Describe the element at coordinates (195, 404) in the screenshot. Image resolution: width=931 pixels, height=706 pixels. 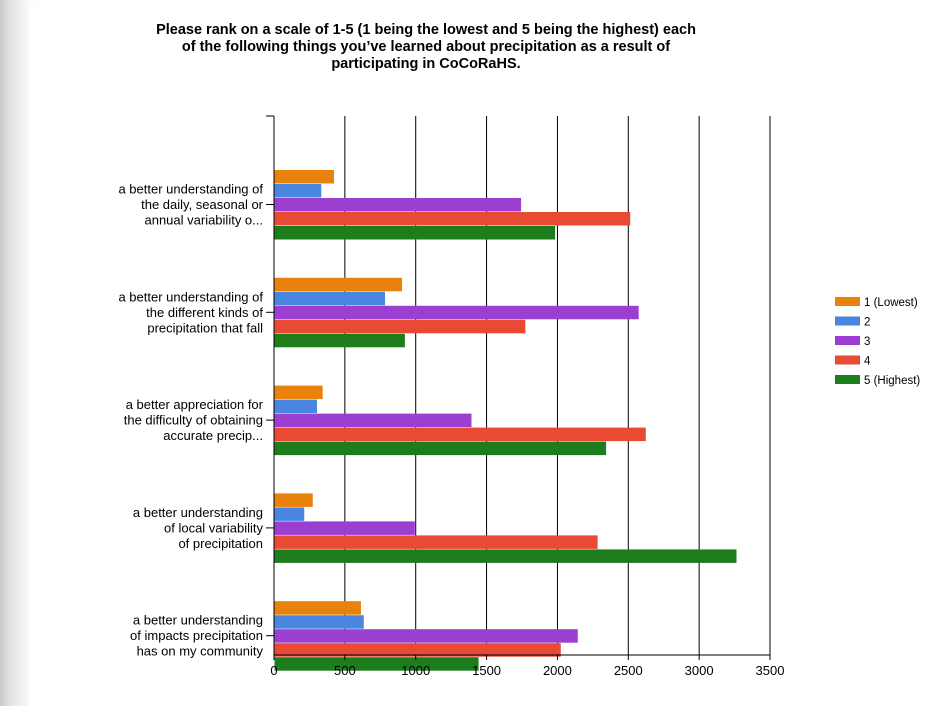
I see `category-label: a better appreciation for` at that location.